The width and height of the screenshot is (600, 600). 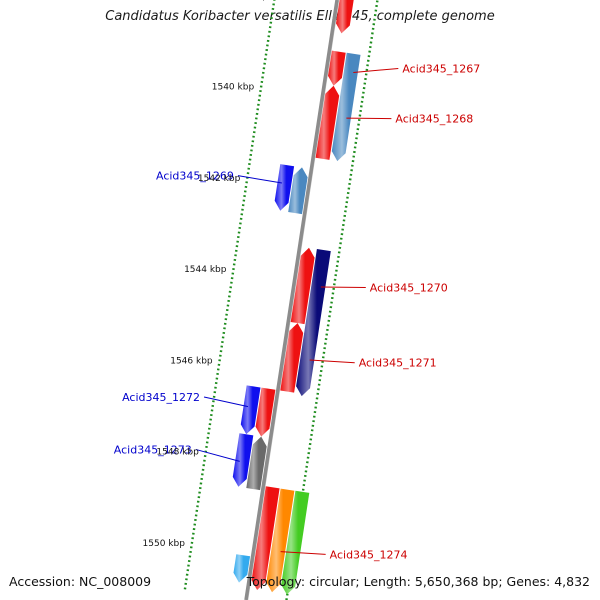 I want to click on scale-label: 1550 kbp, so click(x=164, y=544).